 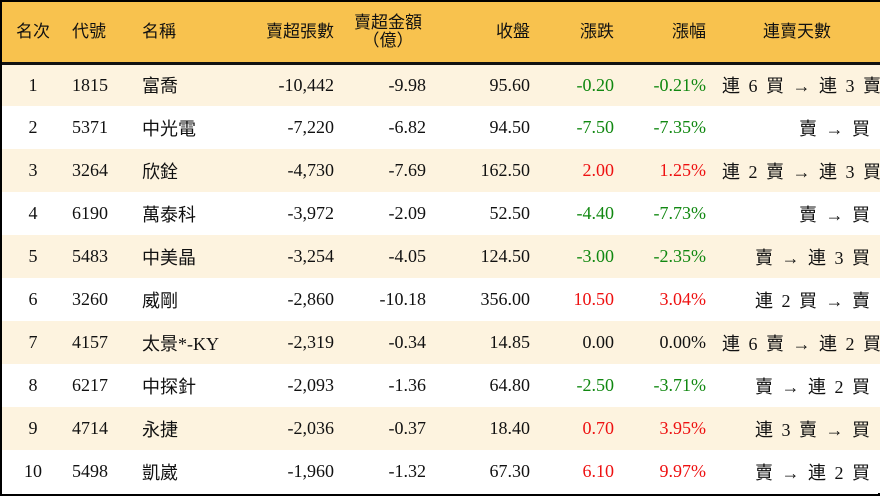 What do you see at coordinates (407, 428) in the screenshot?
I see `cell-net-sell-amount: -0.37` at bounding box center [407, 428].